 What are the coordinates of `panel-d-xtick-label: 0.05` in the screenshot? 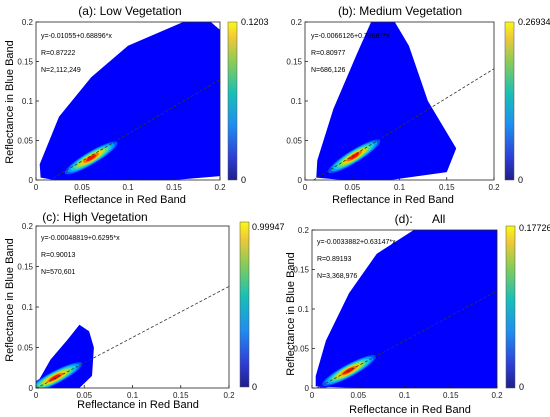 It's located at (358, 395).